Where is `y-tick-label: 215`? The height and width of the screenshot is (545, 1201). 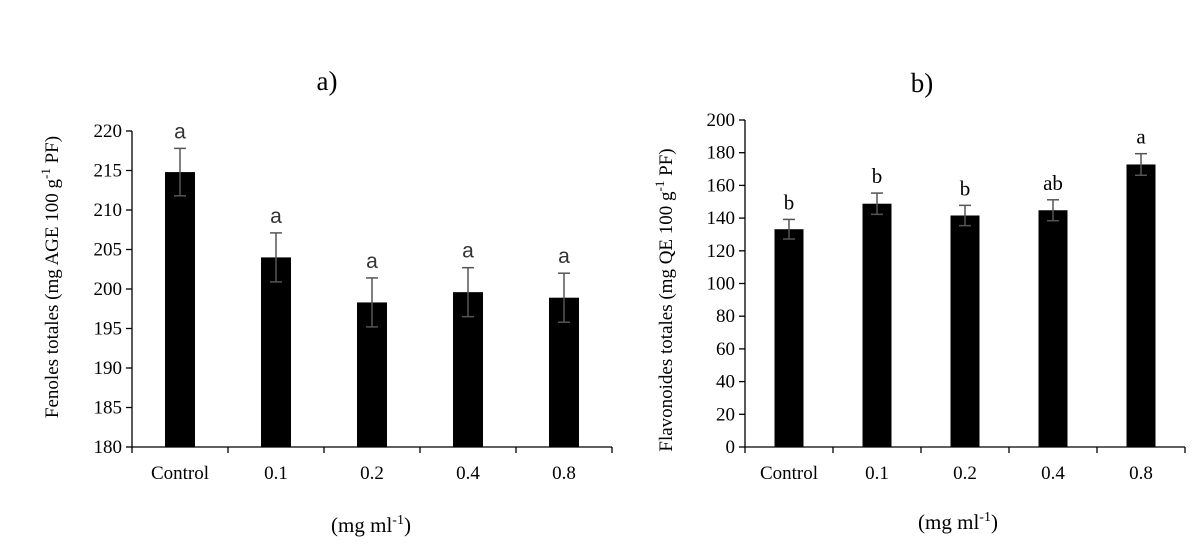
y-tick-label: 215 is located at coordinates (108, 171).